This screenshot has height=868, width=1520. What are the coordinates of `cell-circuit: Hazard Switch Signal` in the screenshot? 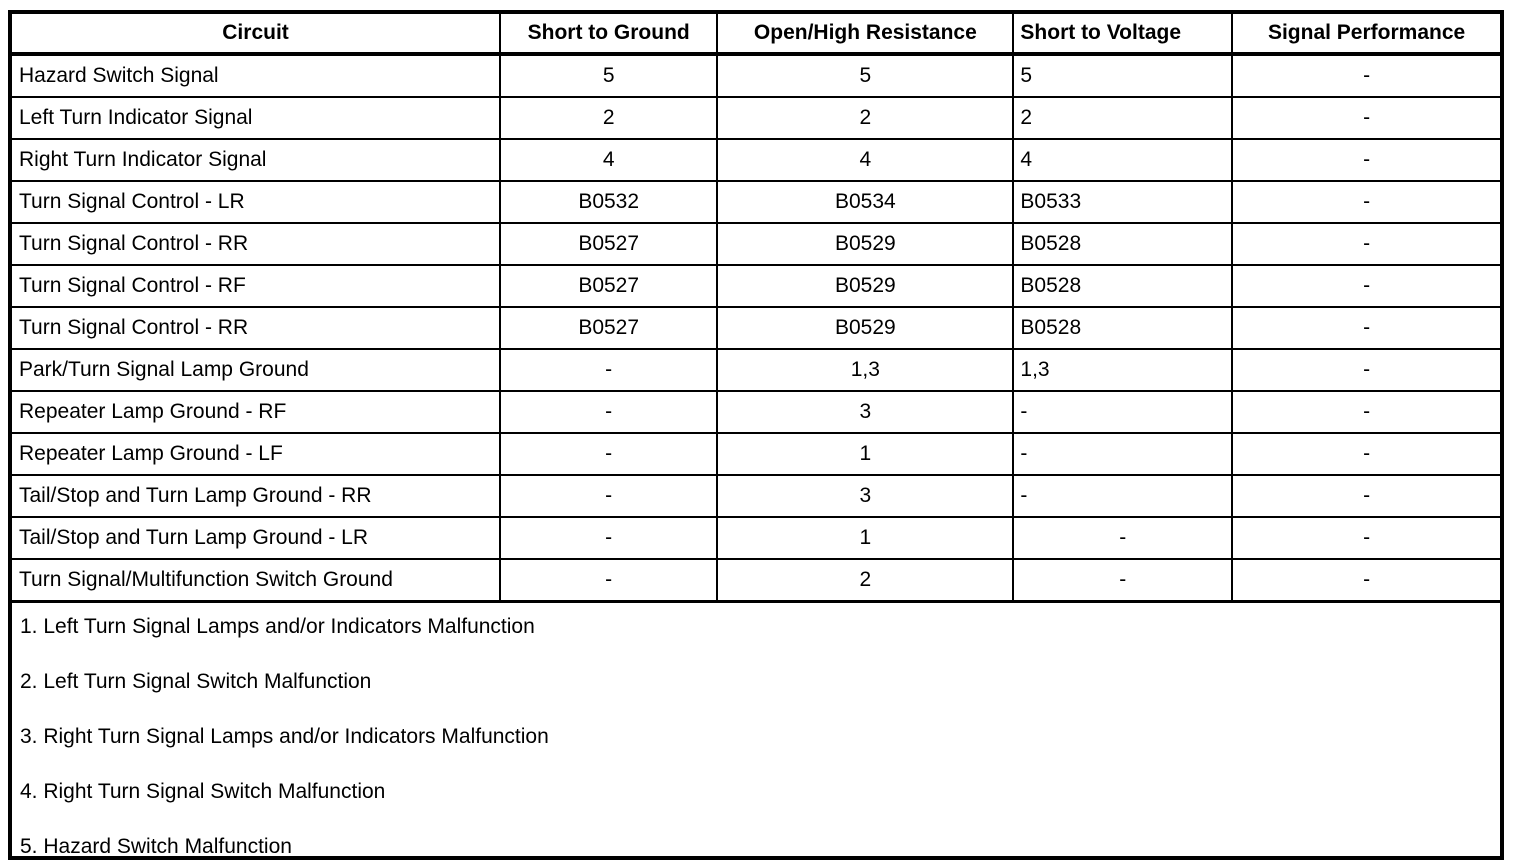 It's located at (257, 75).